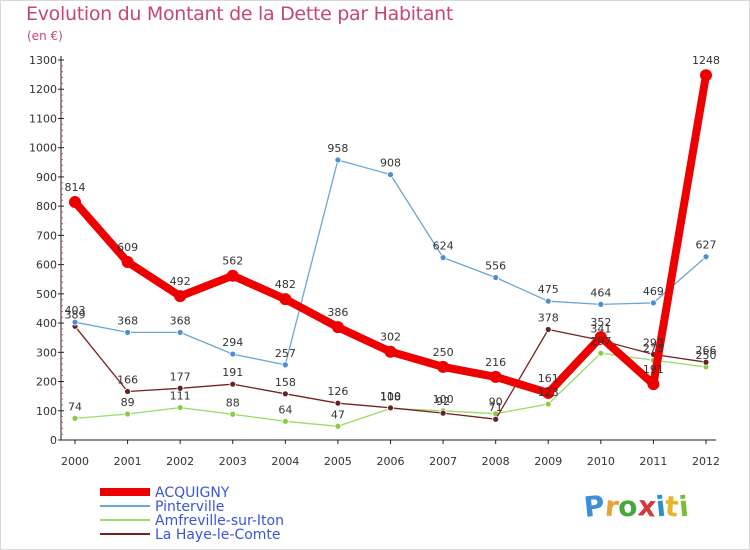  Describe the element at coordinates (443, 352) in the screenshot. I see `data-label-acquigny: 250` at that location.